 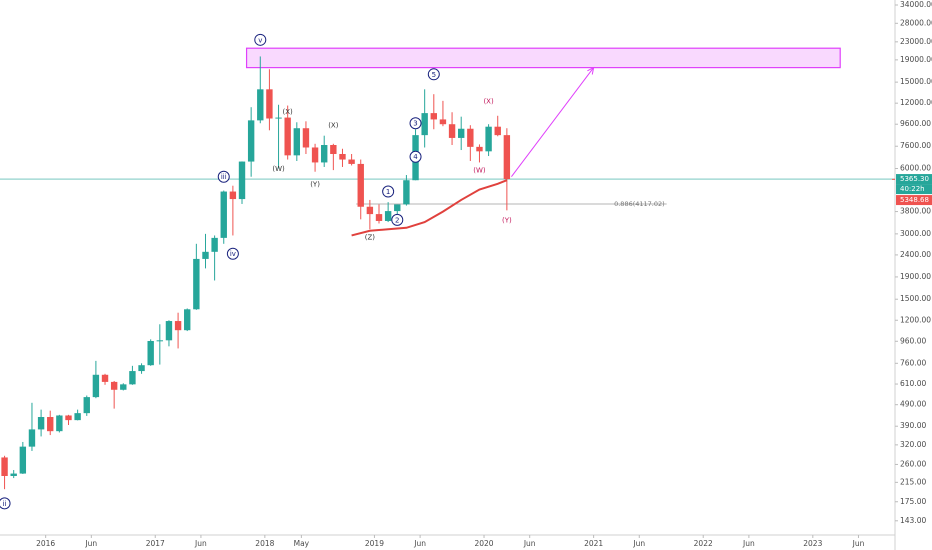 What do you see at coordinates (913, 444) in the screenshot?
I see `y-tick-label: 320.00` at bounding box center [913, 444].